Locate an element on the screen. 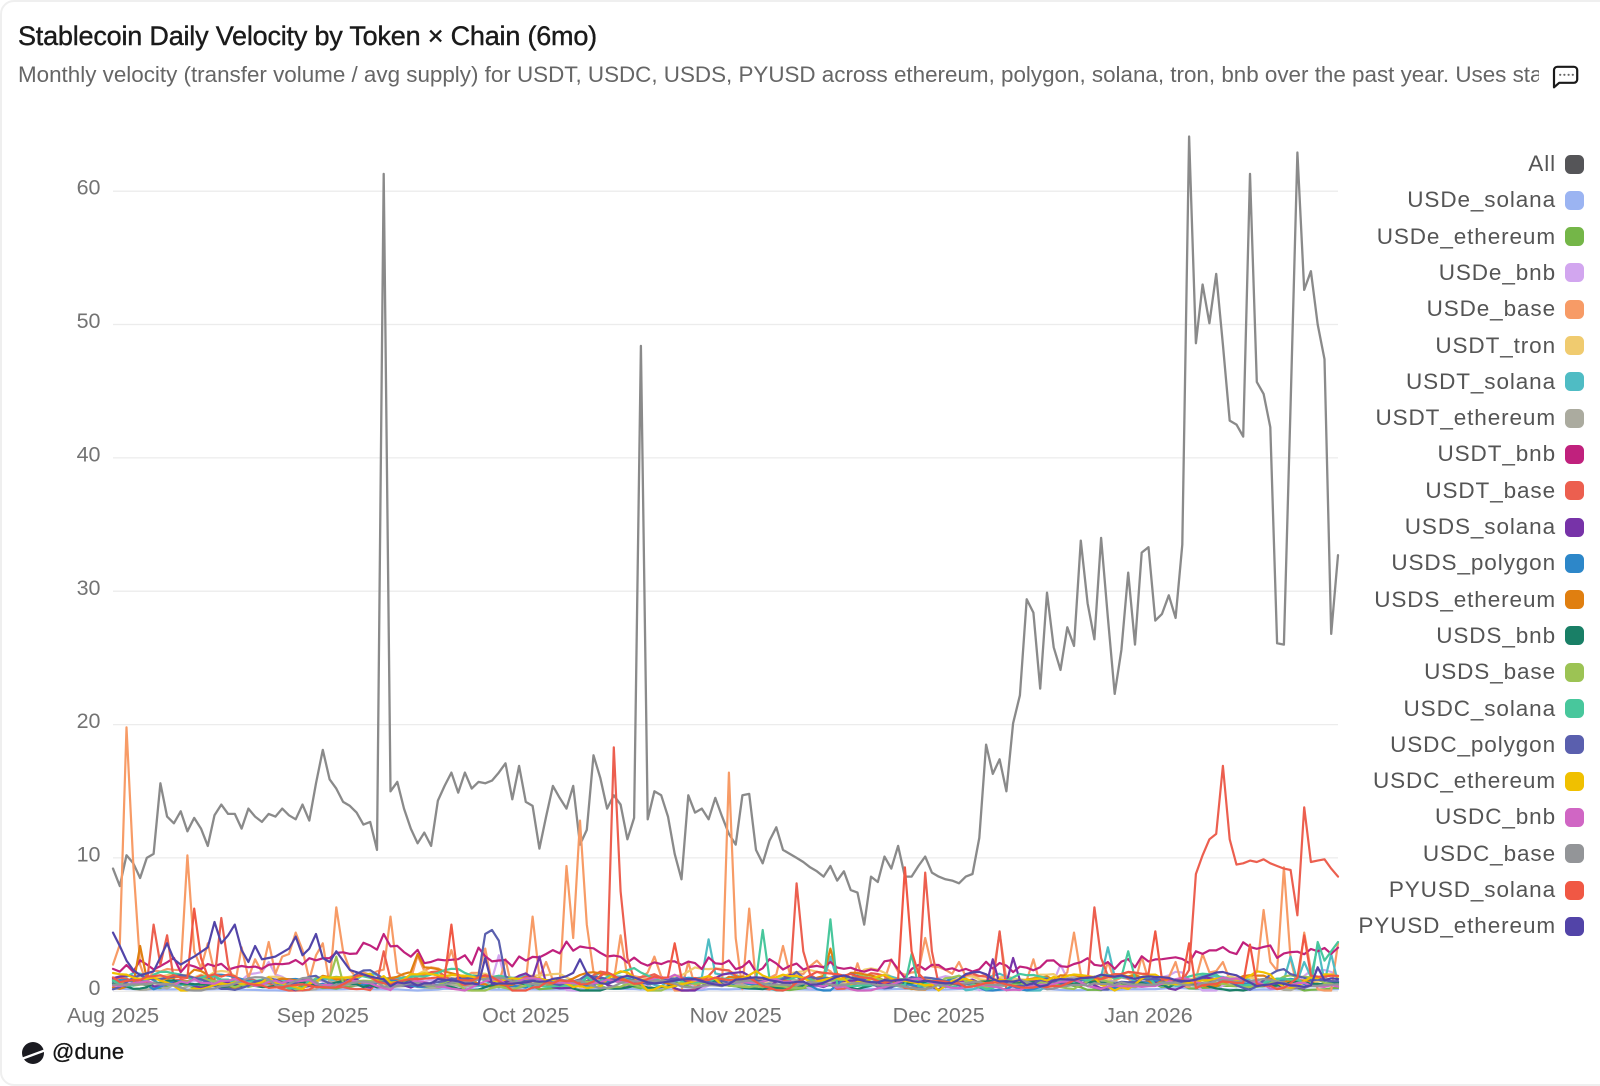 The width and height of the screenshot is (1600, 1086). svg-text: Aug 2025 is located at coordinates (113, 1016).